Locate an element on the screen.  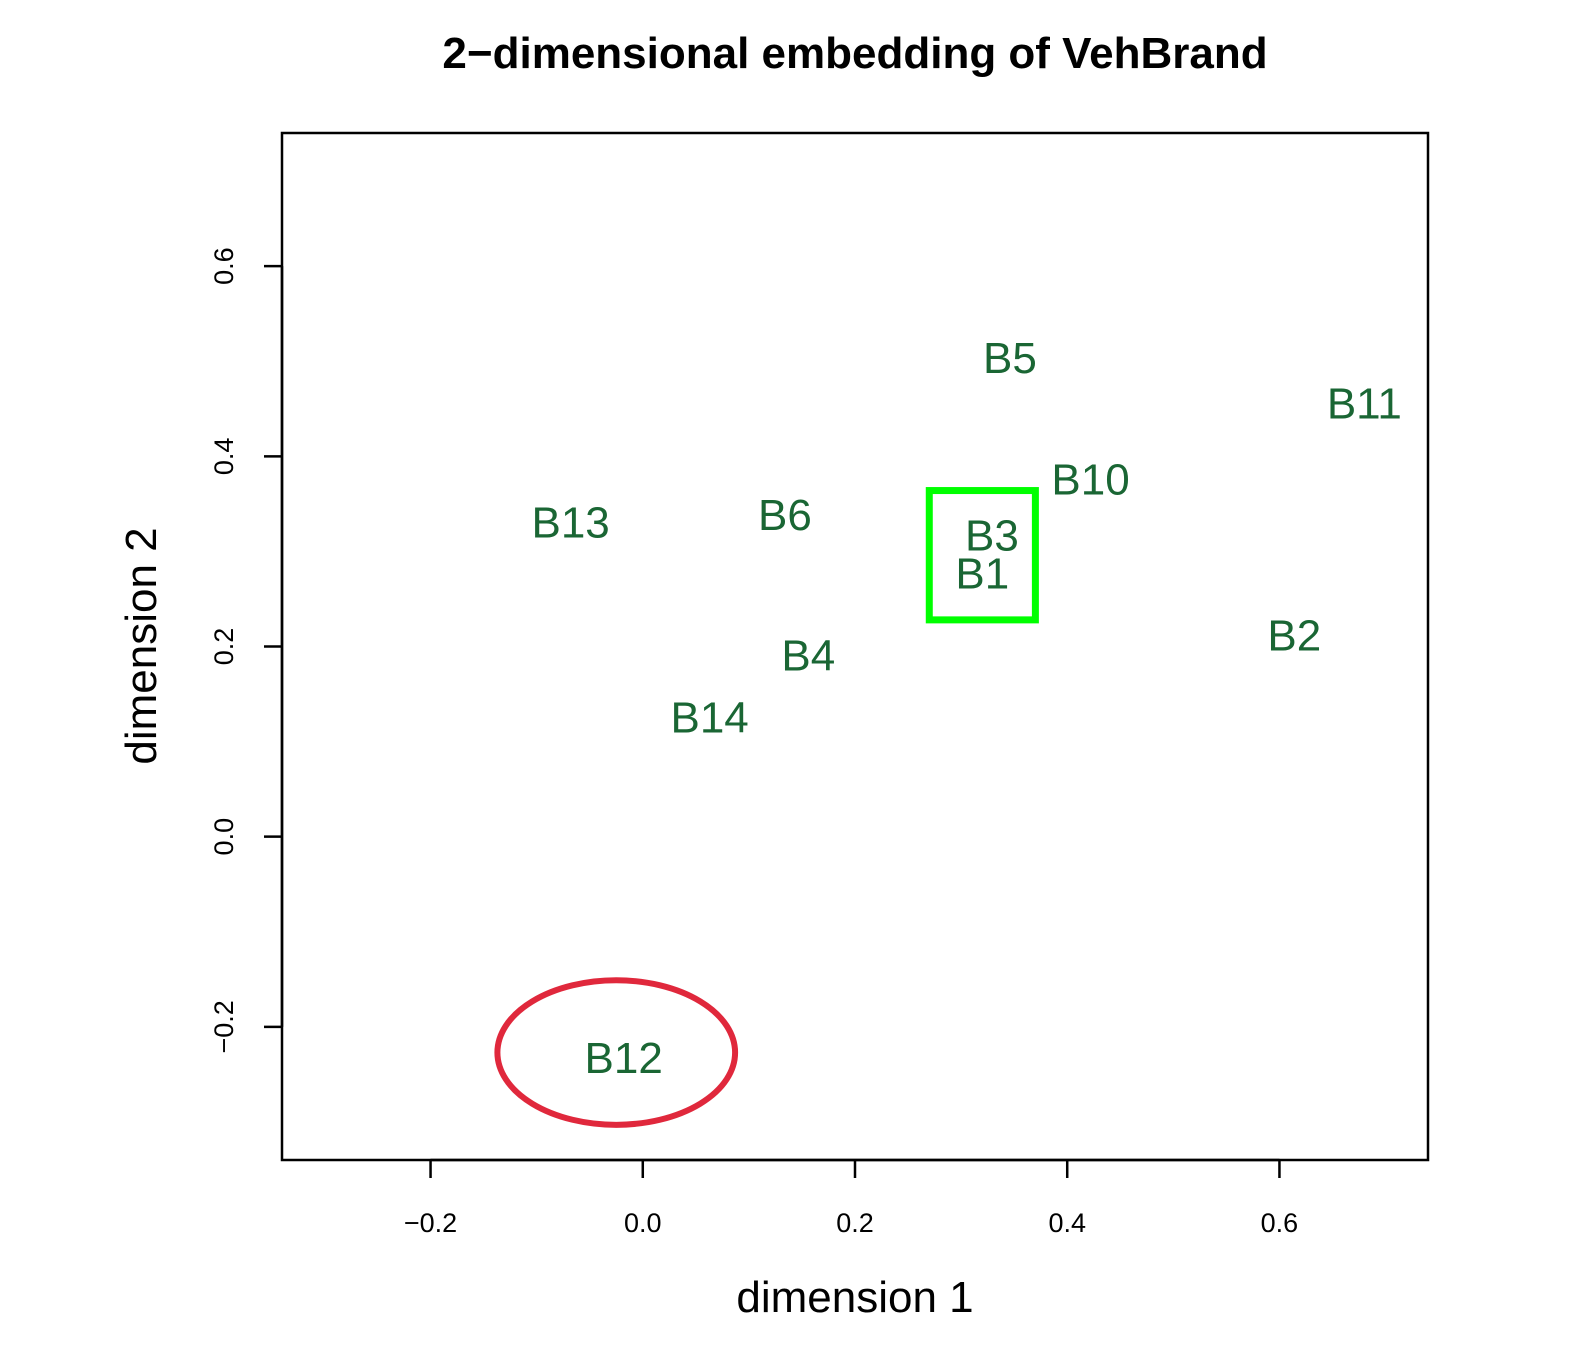
point-label-b11: B11 is located at coordinates (1364, 404).